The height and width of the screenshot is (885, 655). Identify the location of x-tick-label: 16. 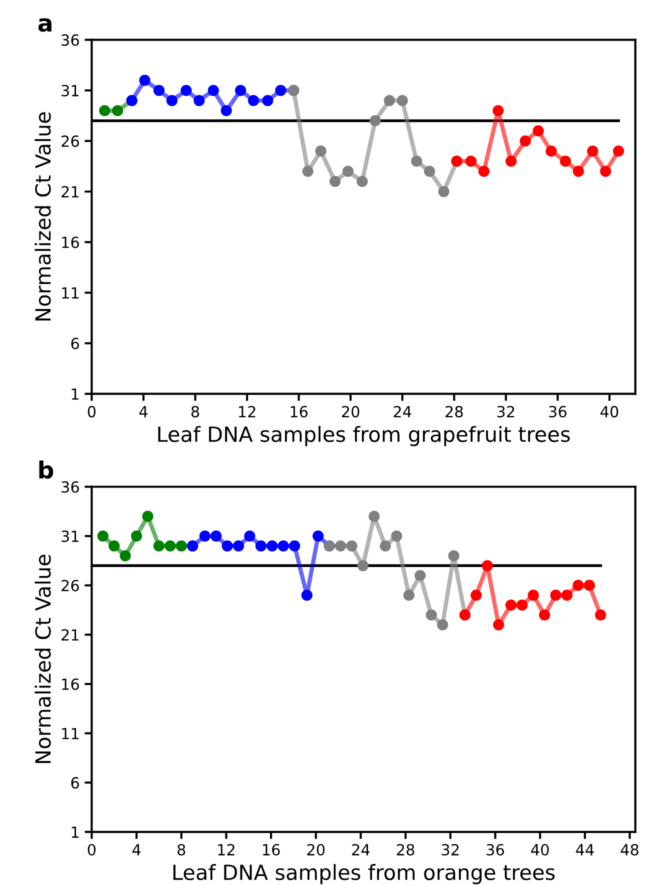
(271, 850).